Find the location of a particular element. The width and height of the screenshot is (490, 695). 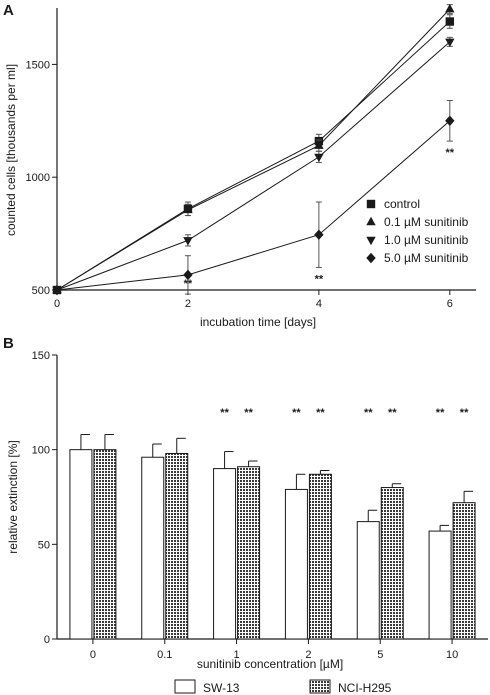

legend-label: control is located at coordinates (402, 204).